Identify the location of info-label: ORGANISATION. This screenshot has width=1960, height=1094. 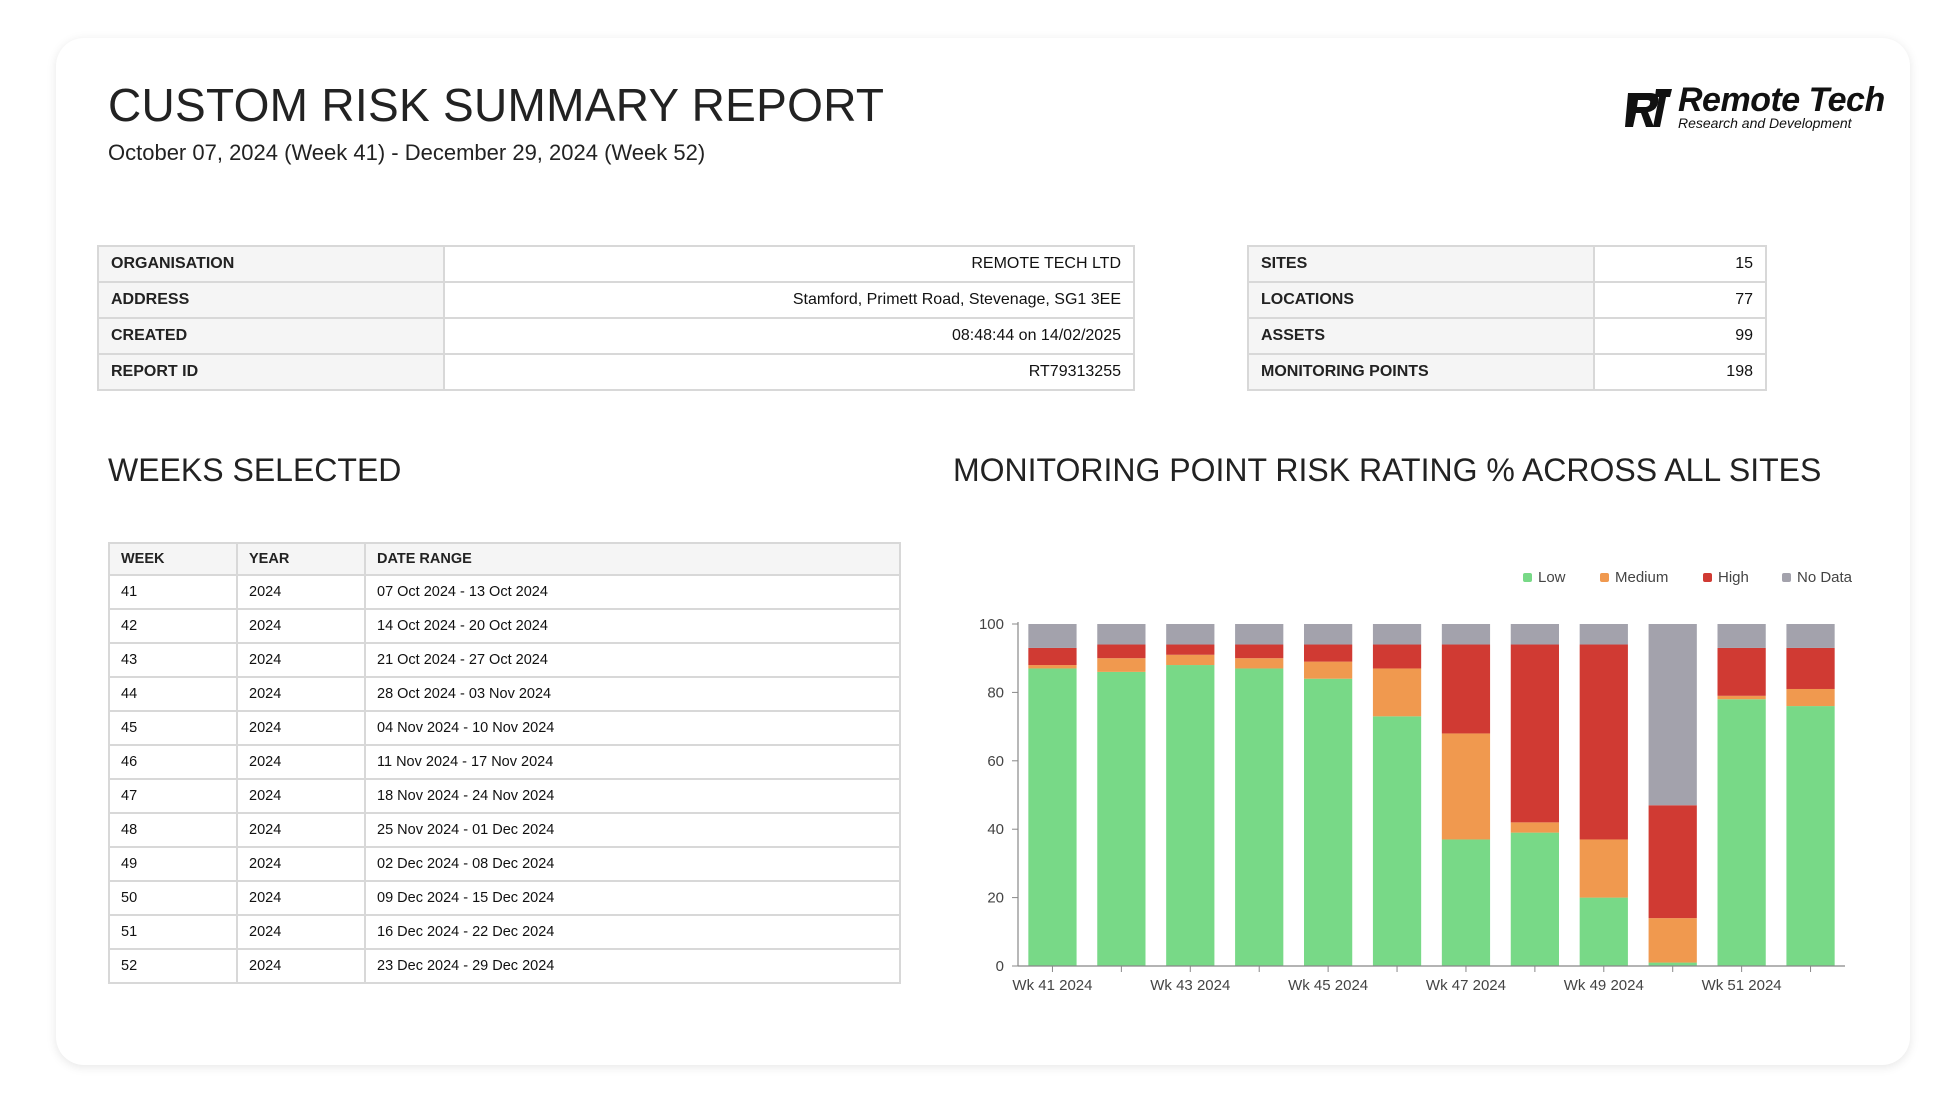
(271, 264).